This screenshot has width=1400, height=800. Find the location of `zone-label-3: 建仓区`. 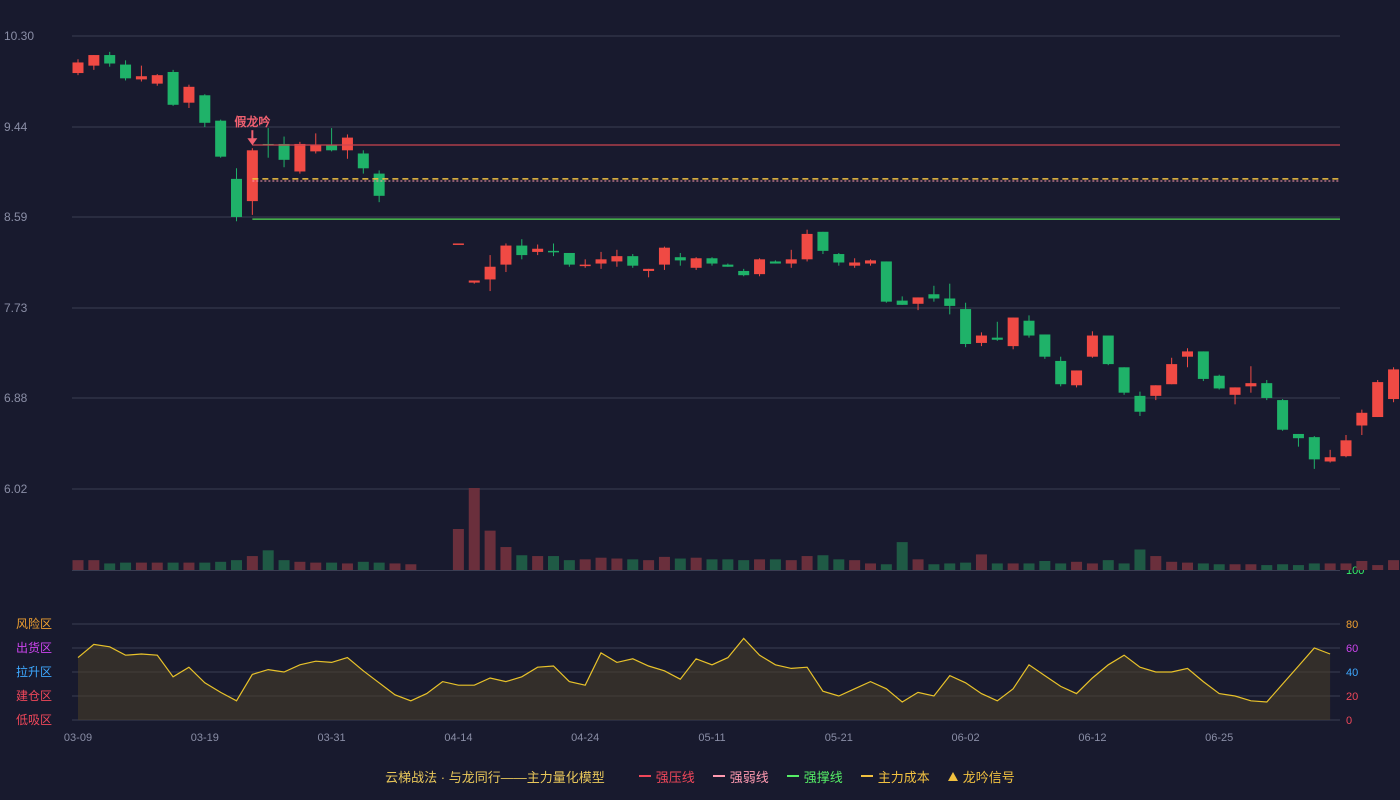

zone-label-3: 建仓区 is located at coordinates (34, 696).